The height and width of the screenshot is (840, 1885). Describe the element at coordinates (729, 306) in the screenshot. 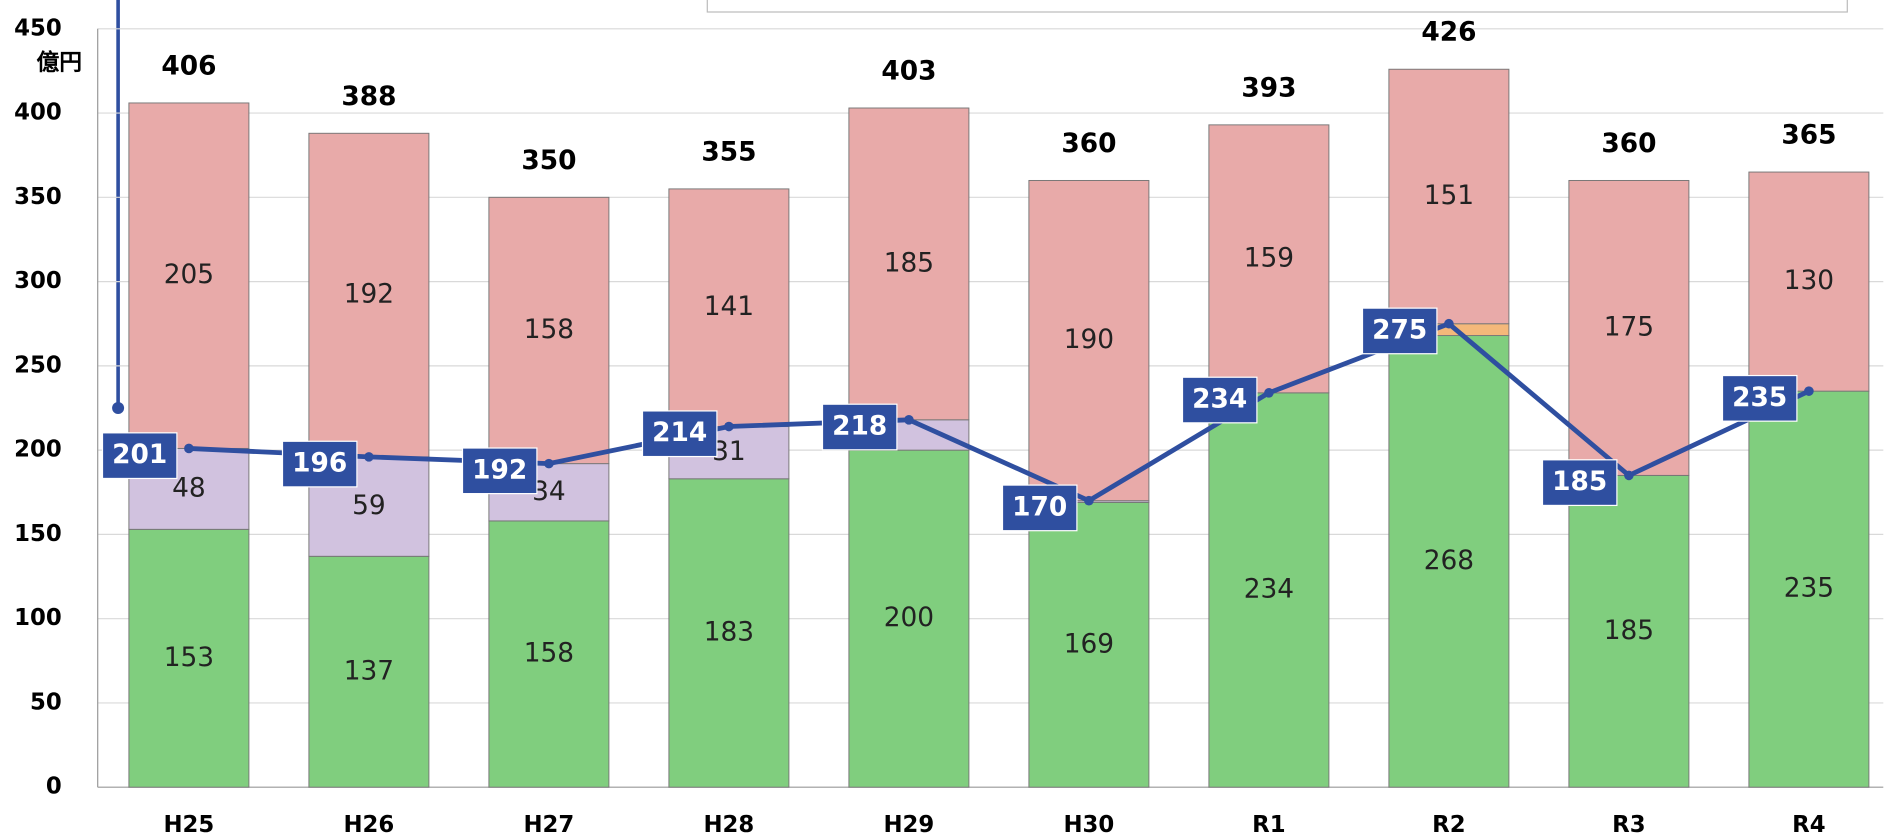

I see `segment-label: 141` at that location.